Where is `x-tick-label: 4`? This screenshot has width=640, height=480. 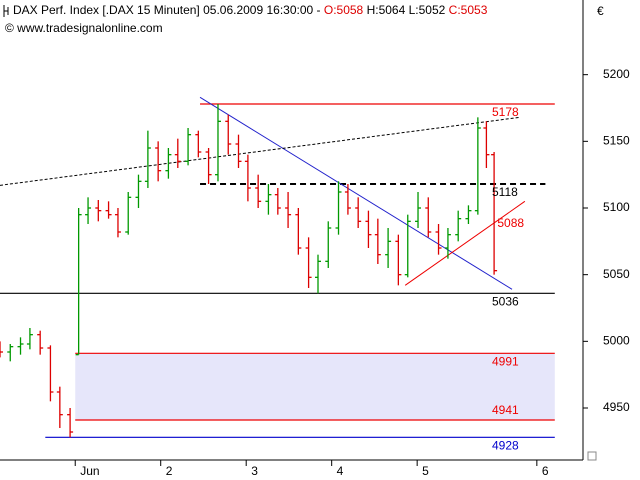 x-tick-label: 4 is located at coordinates (340, 471).